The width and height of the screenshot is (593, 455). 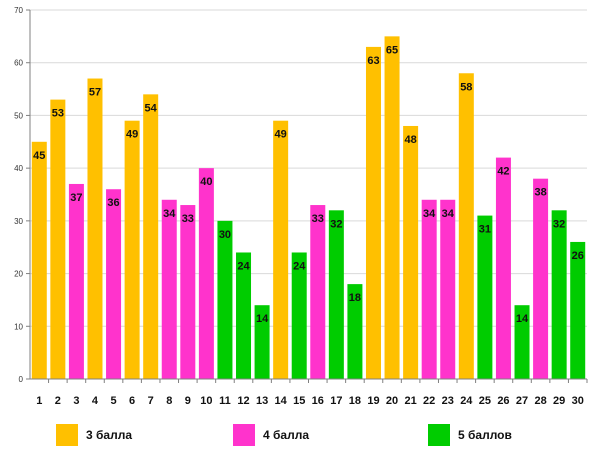 I want to click on data-label: 54, so click(x=151, y=108).